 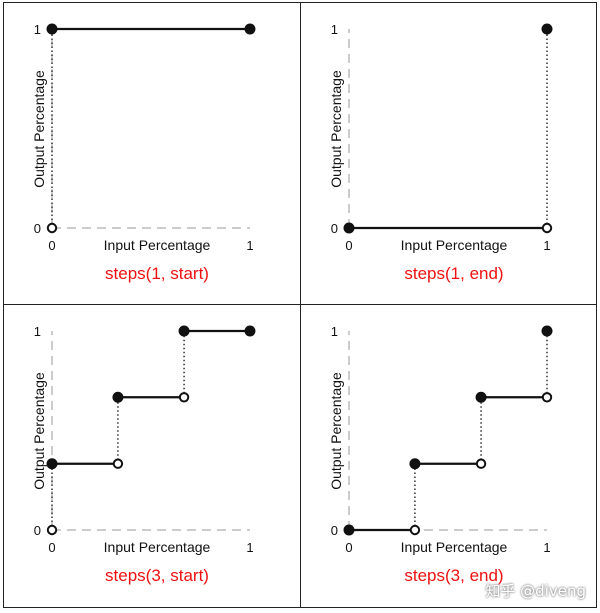 What do you see at coordinates (453, 273) in the screenshot?
I see `chart-title: steps(1, end)` at bounding box center [453, 273].